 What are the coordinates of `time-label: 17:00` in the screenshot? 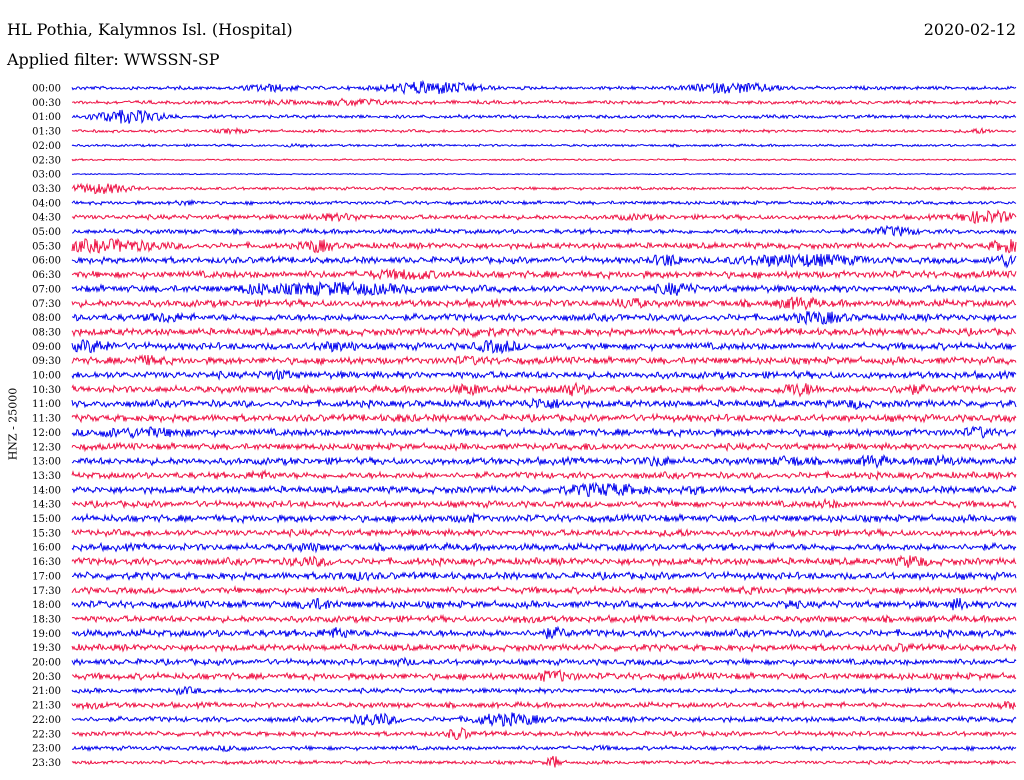 It's located at (46, 576).